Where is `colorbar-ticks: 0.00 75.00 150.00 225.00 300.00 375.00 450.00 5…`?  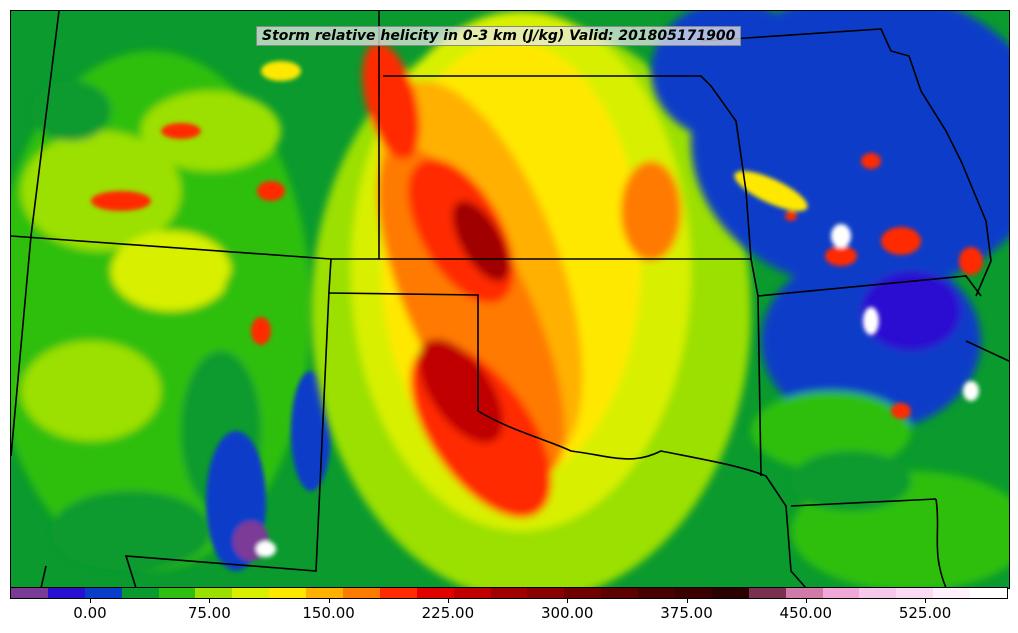
colorbar-ticks: 0.00 75.00 150.00 225.00 300.00 375.00 450.00 5… is located at coordinates (509, 616).